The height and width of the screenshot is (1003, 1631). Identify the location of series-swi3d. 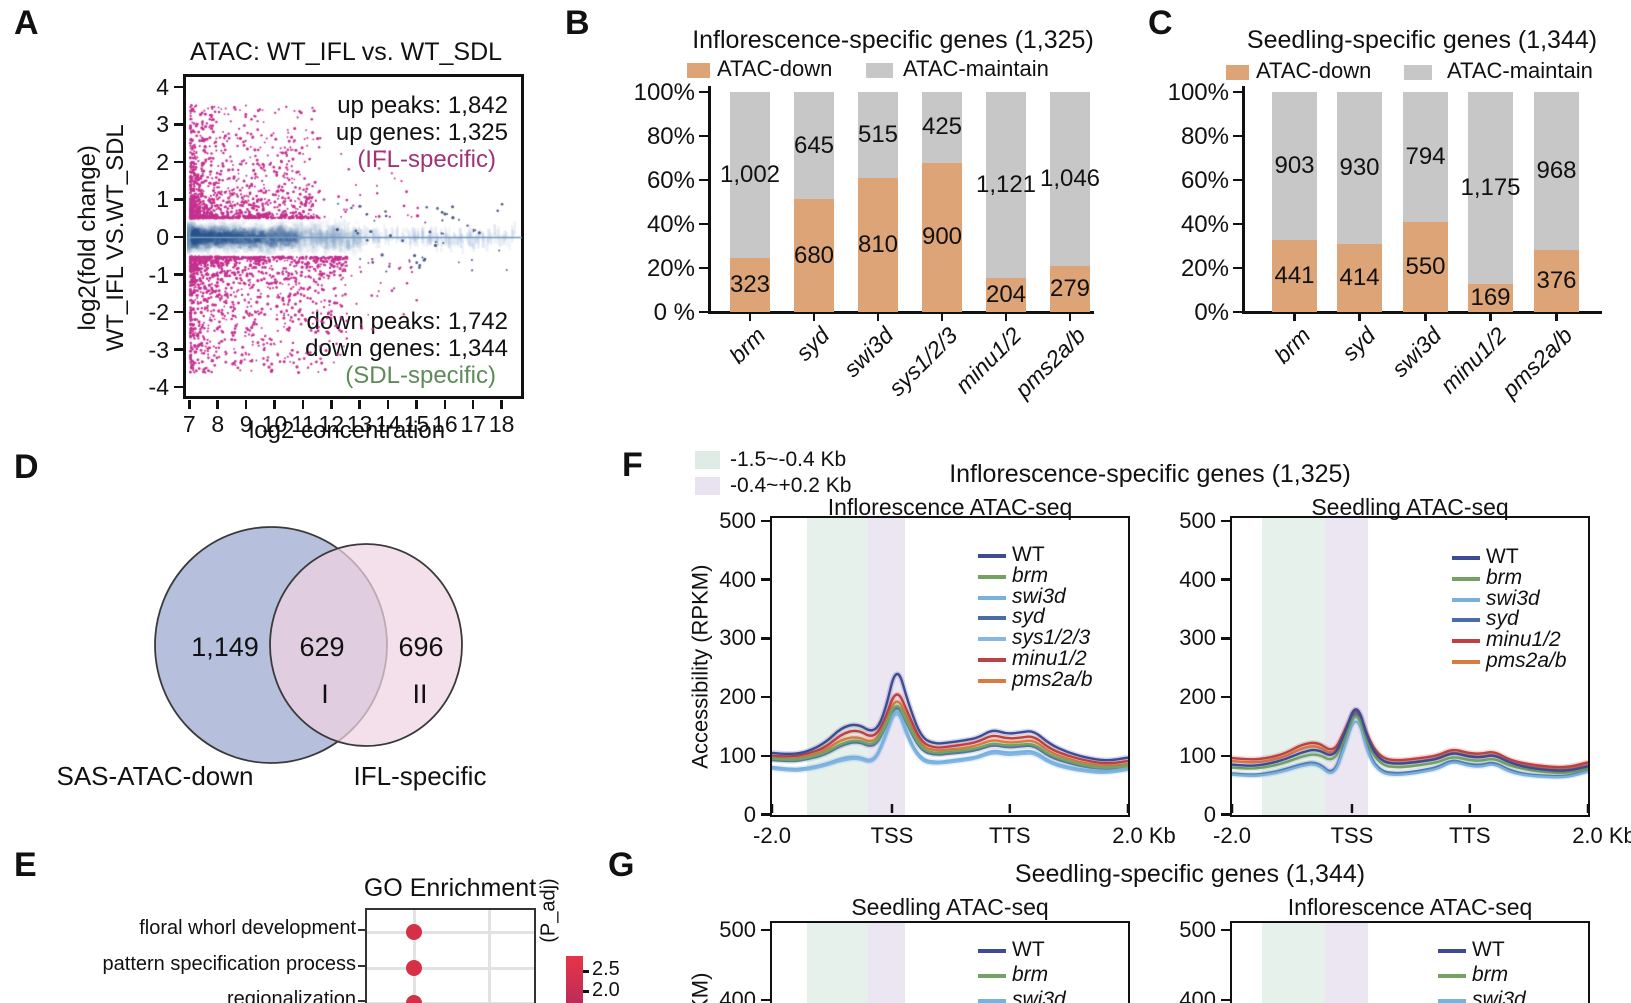
(1410, 749).